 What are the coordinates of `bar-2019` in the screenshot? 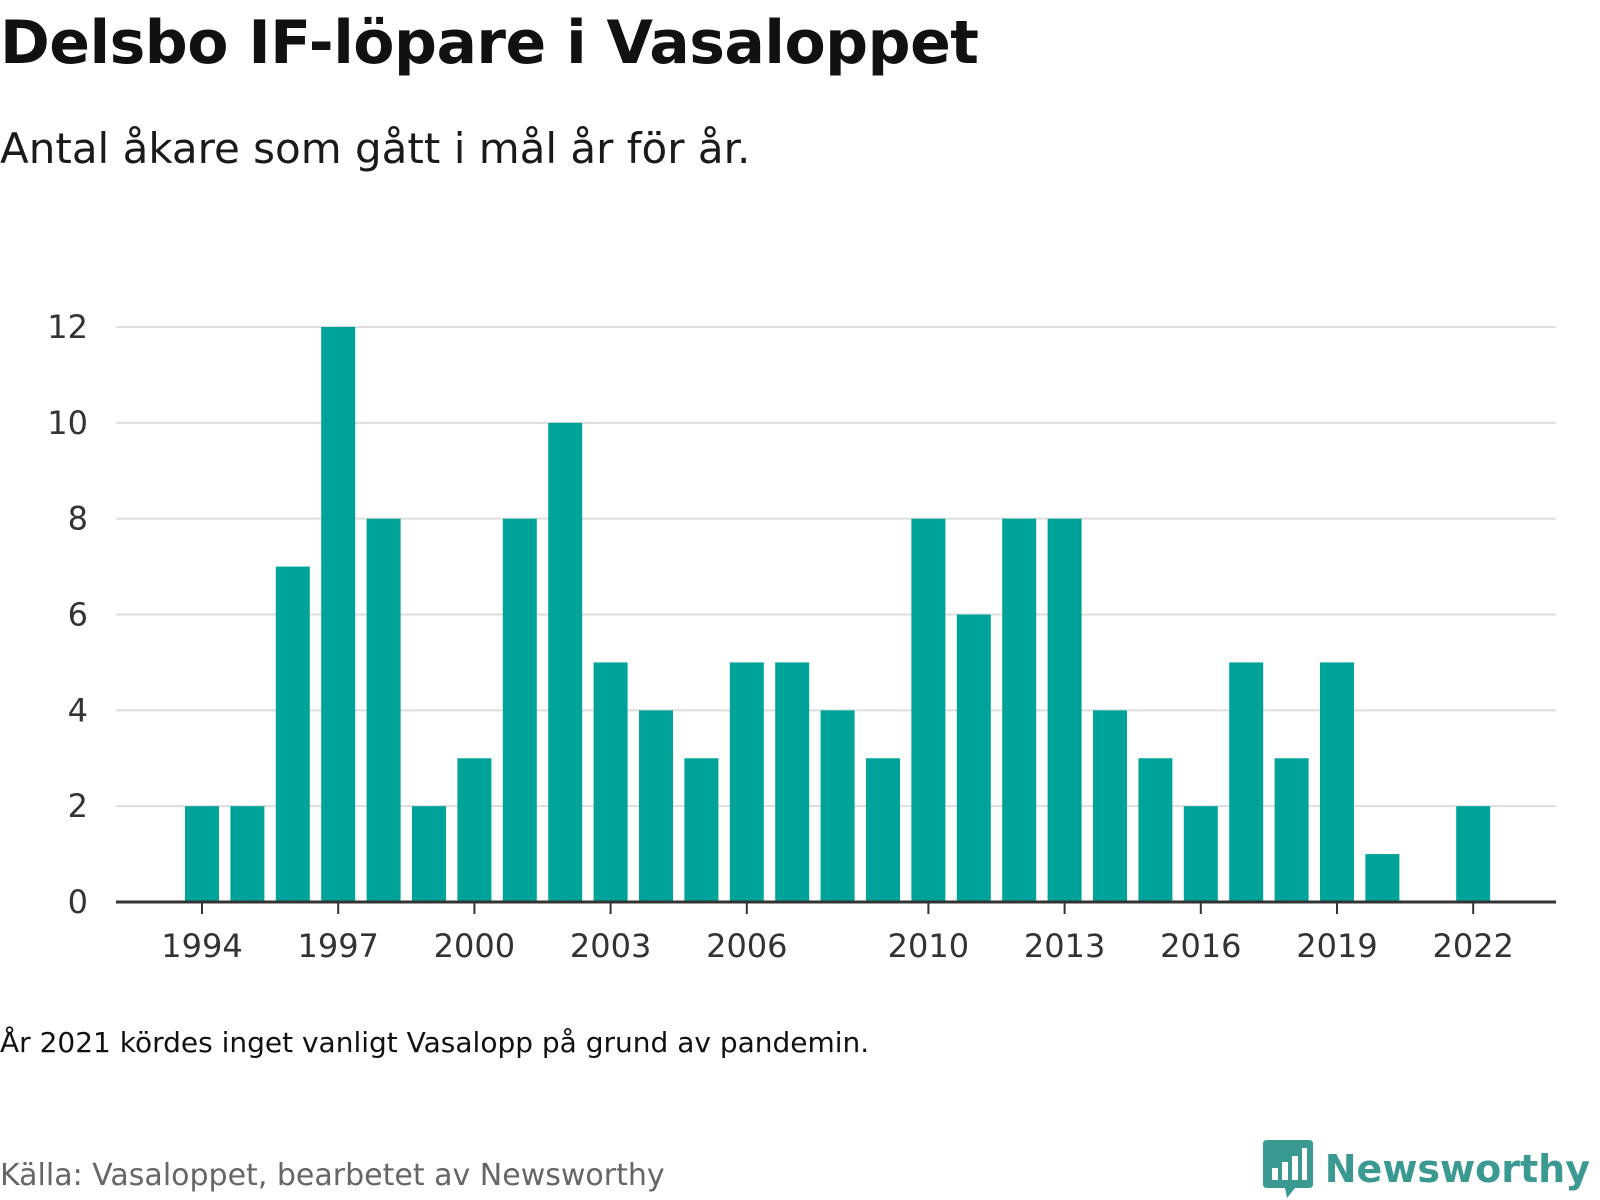 It's located at (1337, 782).